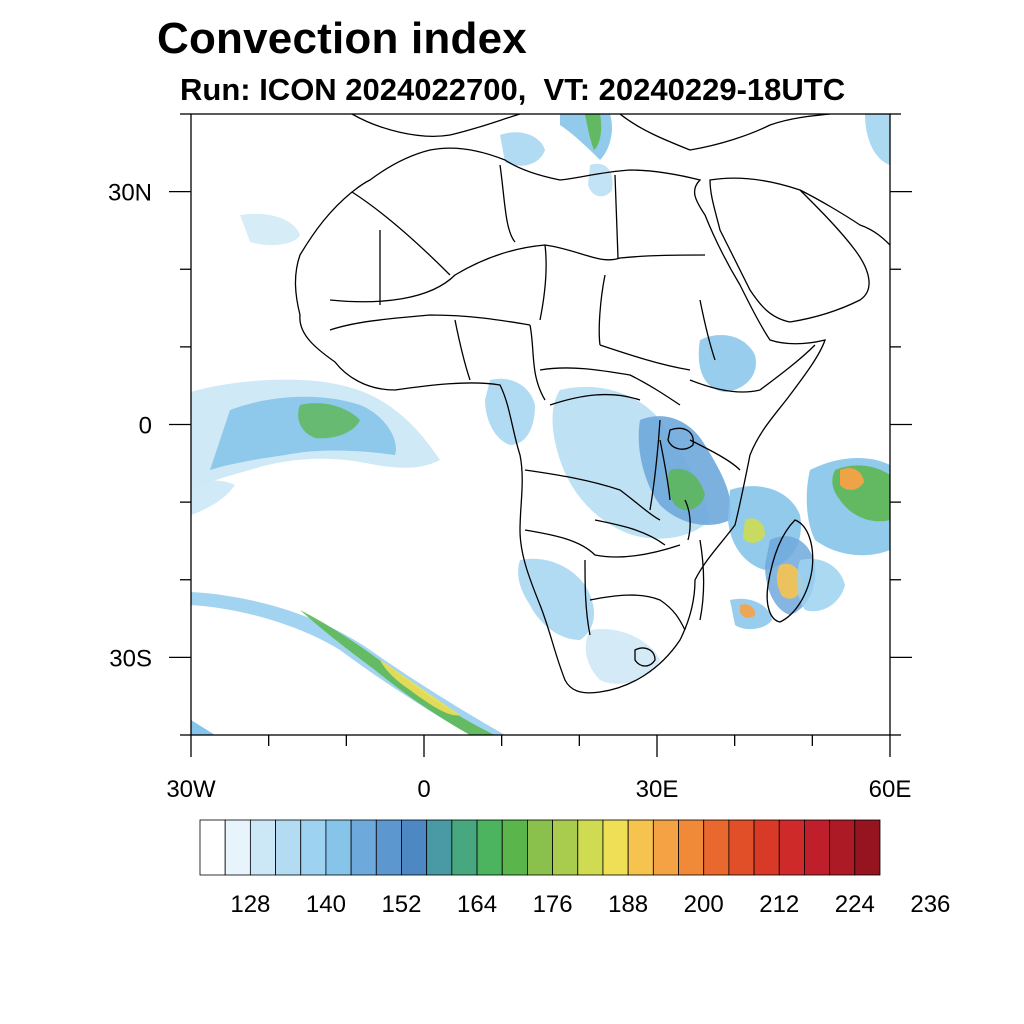 The height and width of the screenshot is (1024, 1024). I want to click on border-drc-north, so click(595, 399).